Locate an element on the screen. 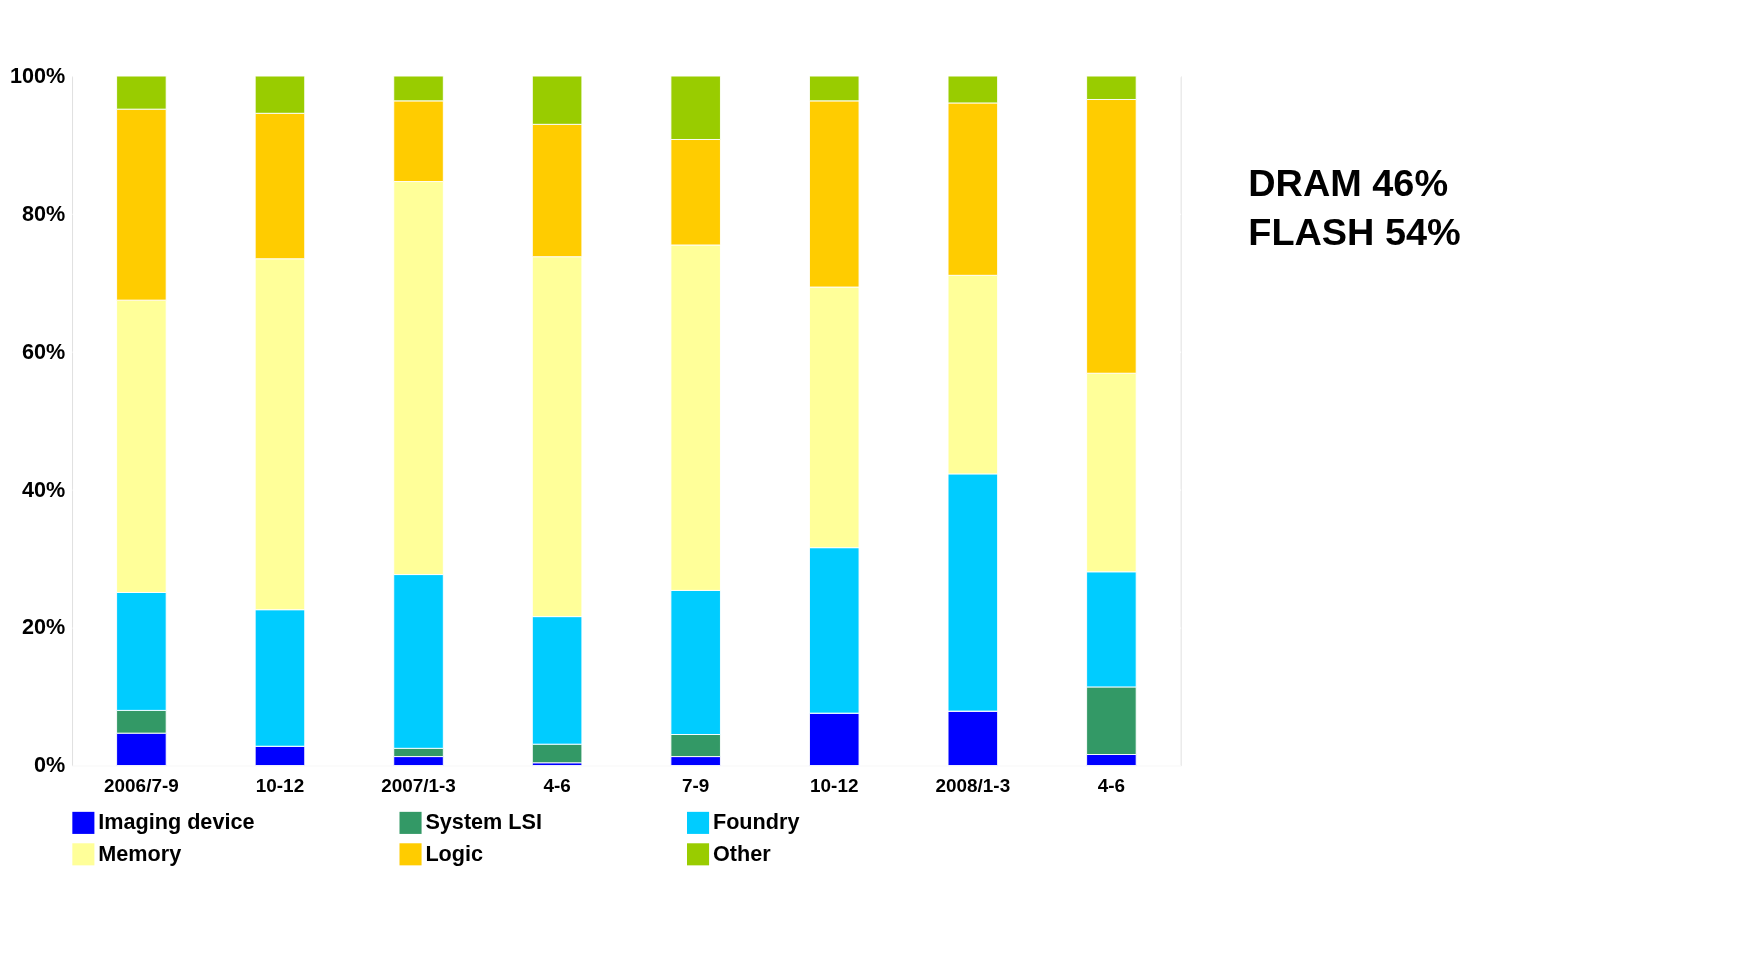 The height and width of the screenshot is (960, 1753). y-tick-label: 80% is located at coordinates (44, 213).